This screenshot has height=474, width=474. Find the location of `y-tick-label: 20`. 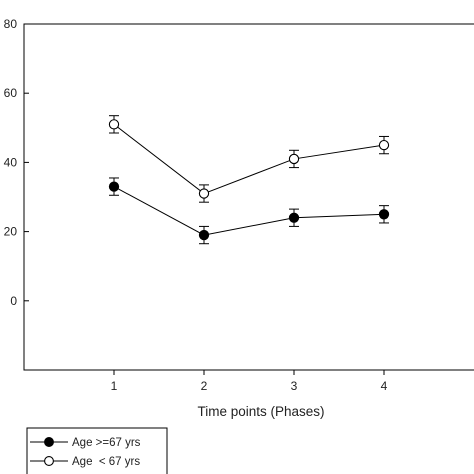

y-tick-label: 20 is located at coordinates (11, 232).